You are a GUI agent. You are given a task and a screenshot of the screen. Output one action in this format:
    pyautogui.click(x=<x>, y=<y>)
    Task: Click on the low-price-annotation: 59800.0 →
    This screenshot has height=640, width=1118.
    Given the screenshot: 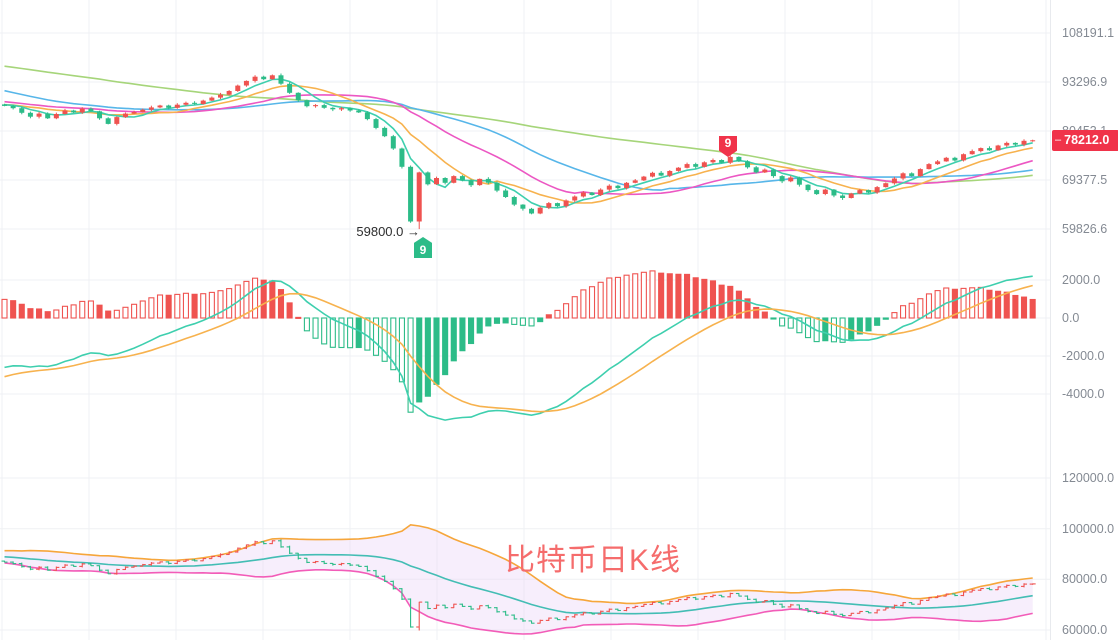 What is the action you would take?
    pyautogui.click(x=379, y=231)
    